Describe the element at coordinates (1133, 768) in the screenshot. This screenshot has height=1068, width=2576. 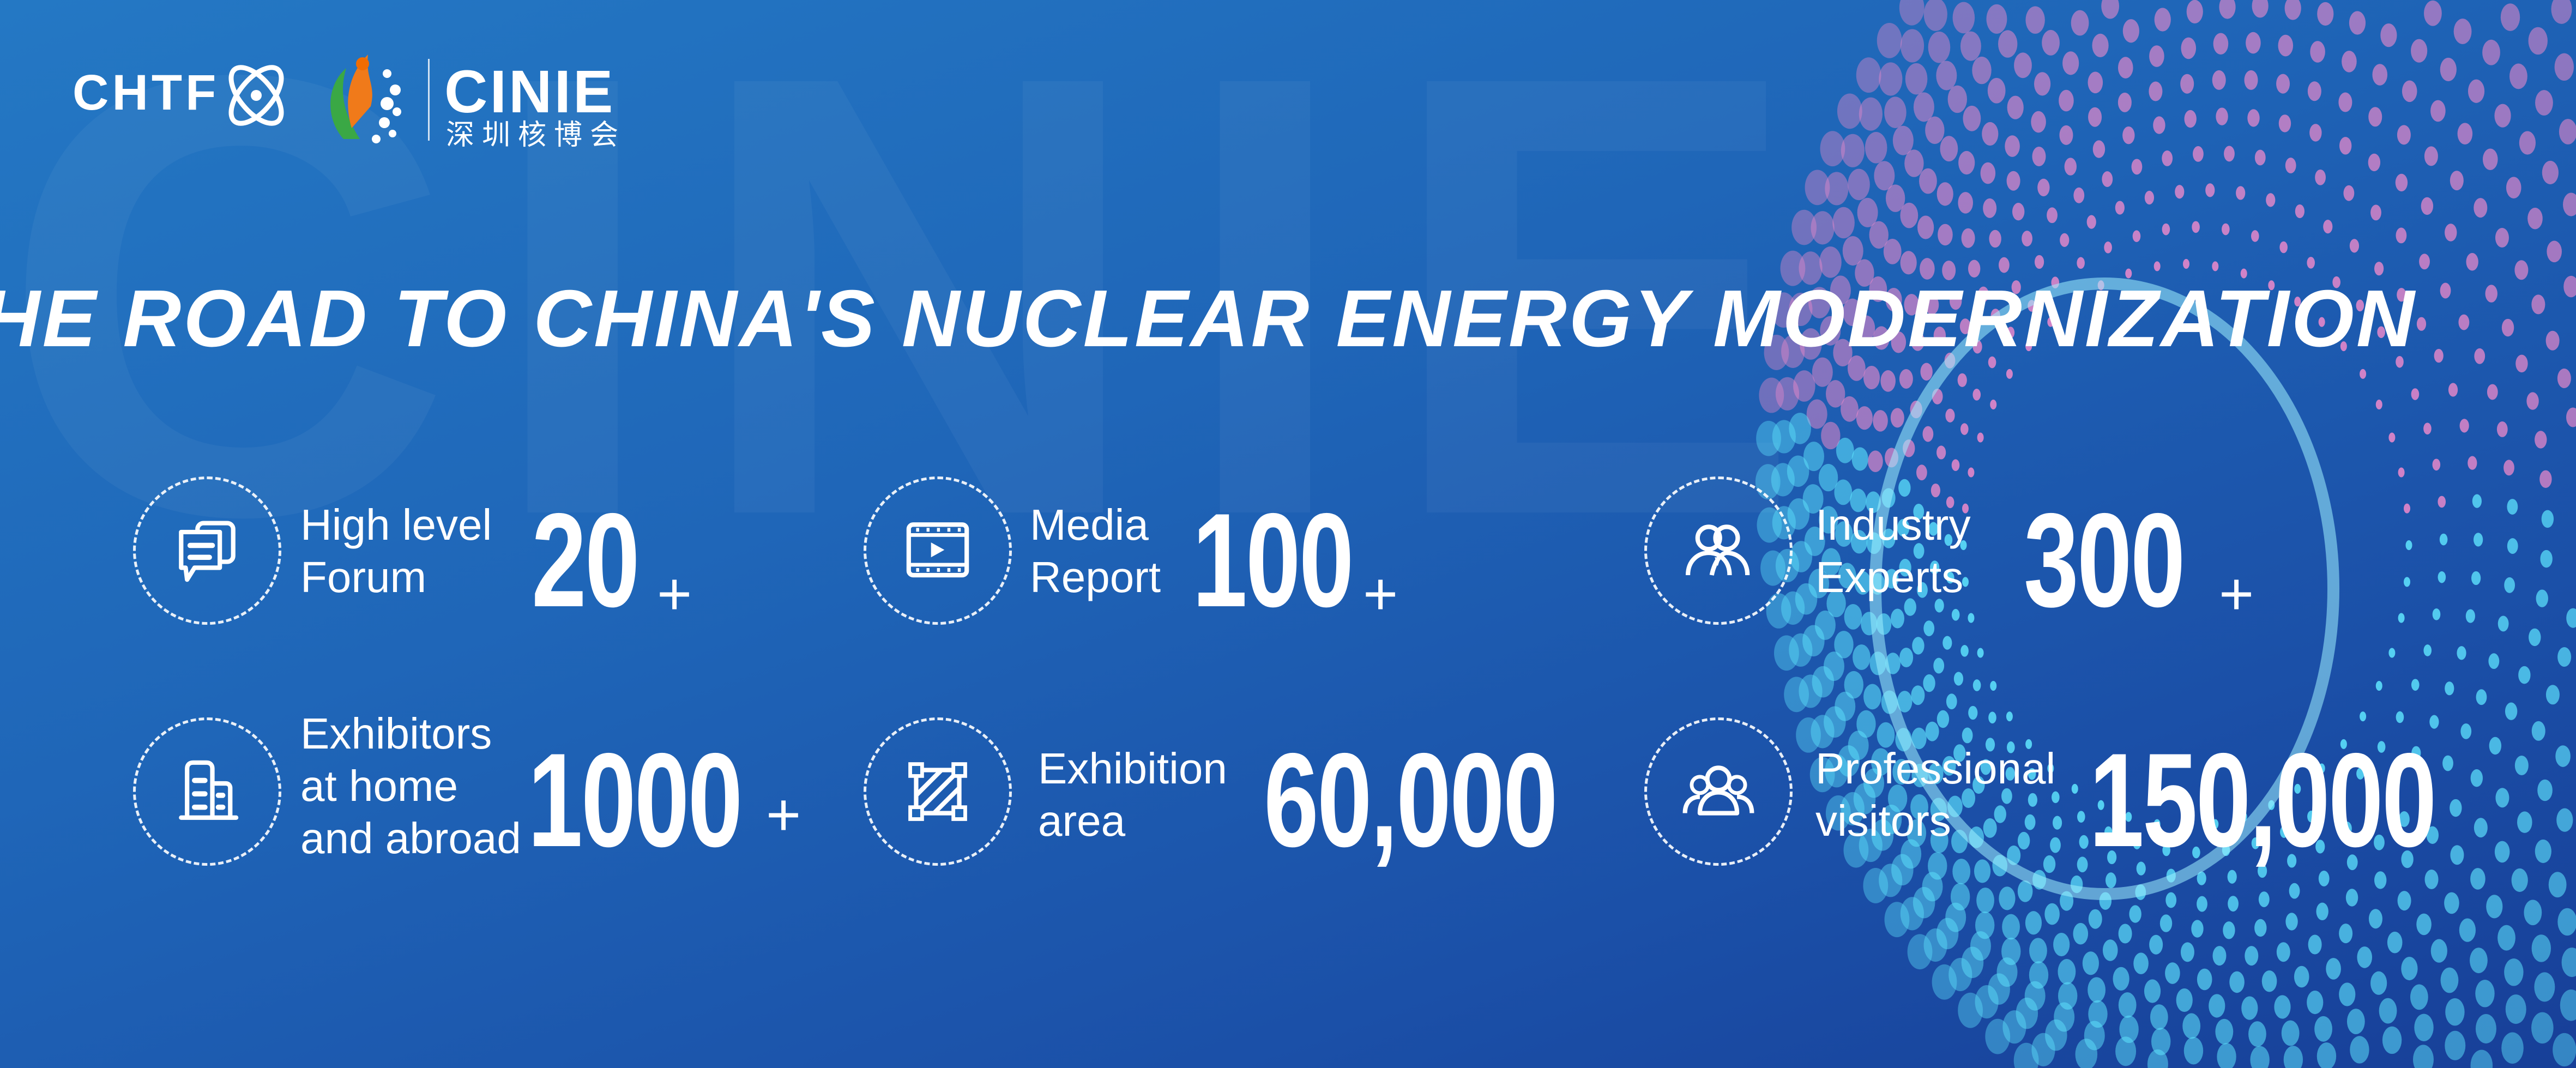
I see `stat-label-line: Exhibition` at that location.